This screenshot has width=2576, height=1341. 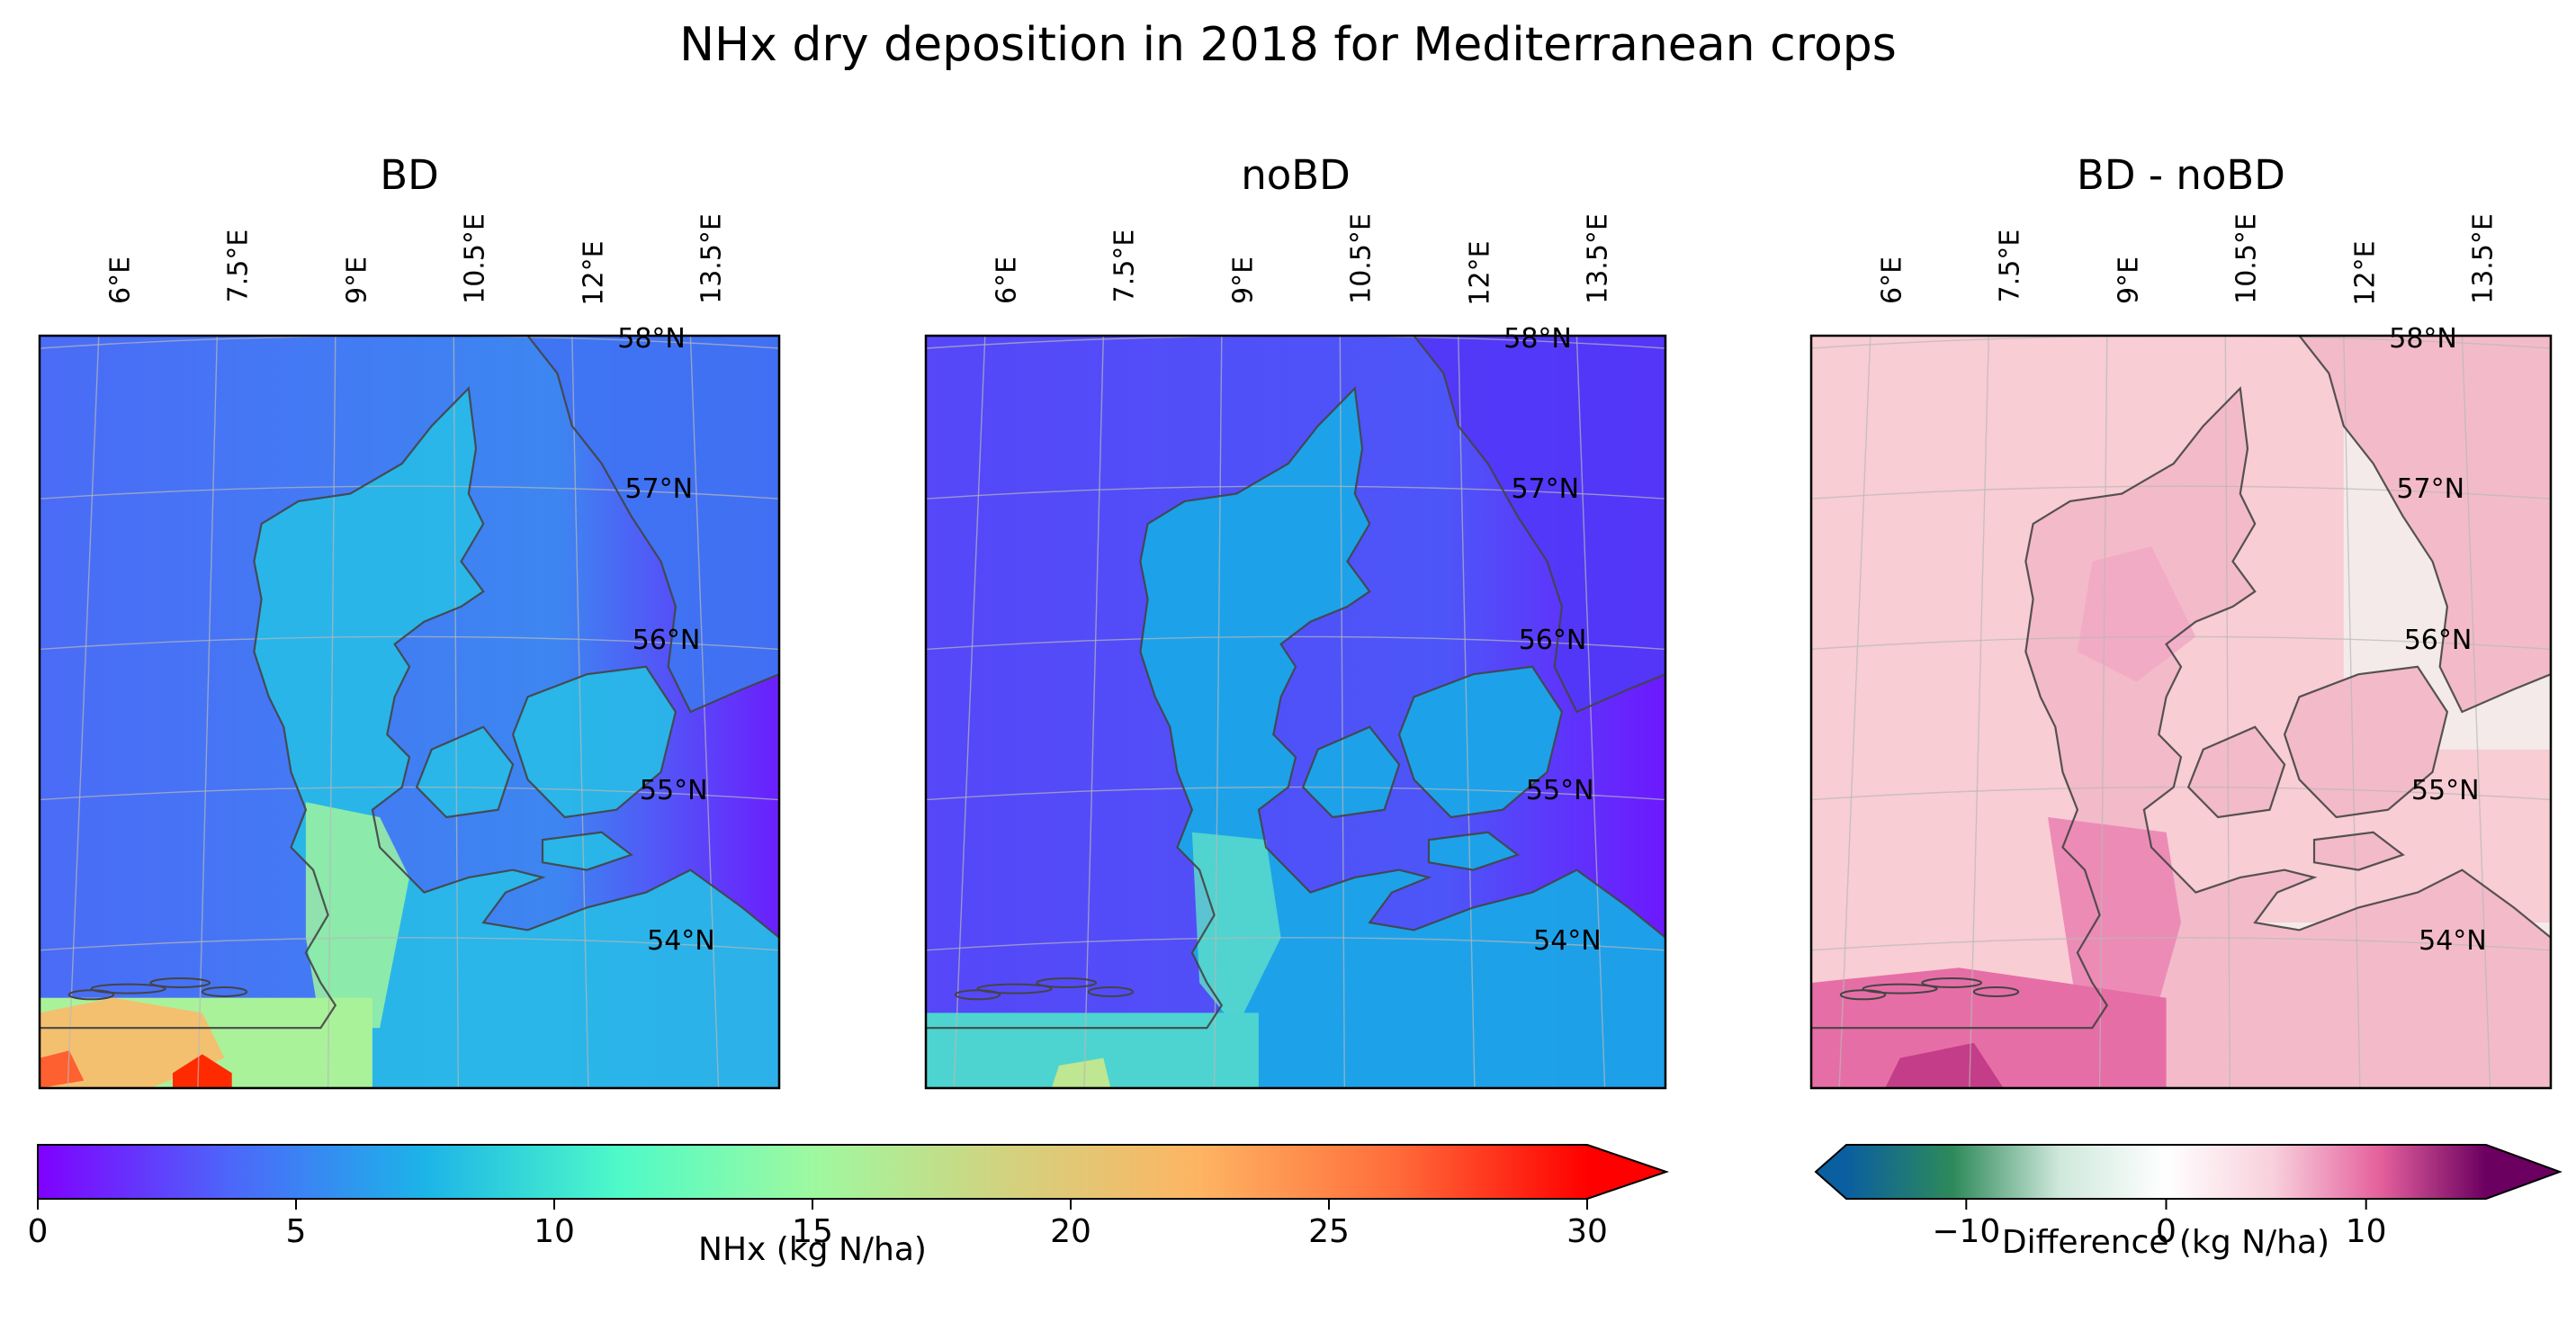 I want to click on colorbar-nhx-tick-label: 25, so click(x=1329, y=1232).